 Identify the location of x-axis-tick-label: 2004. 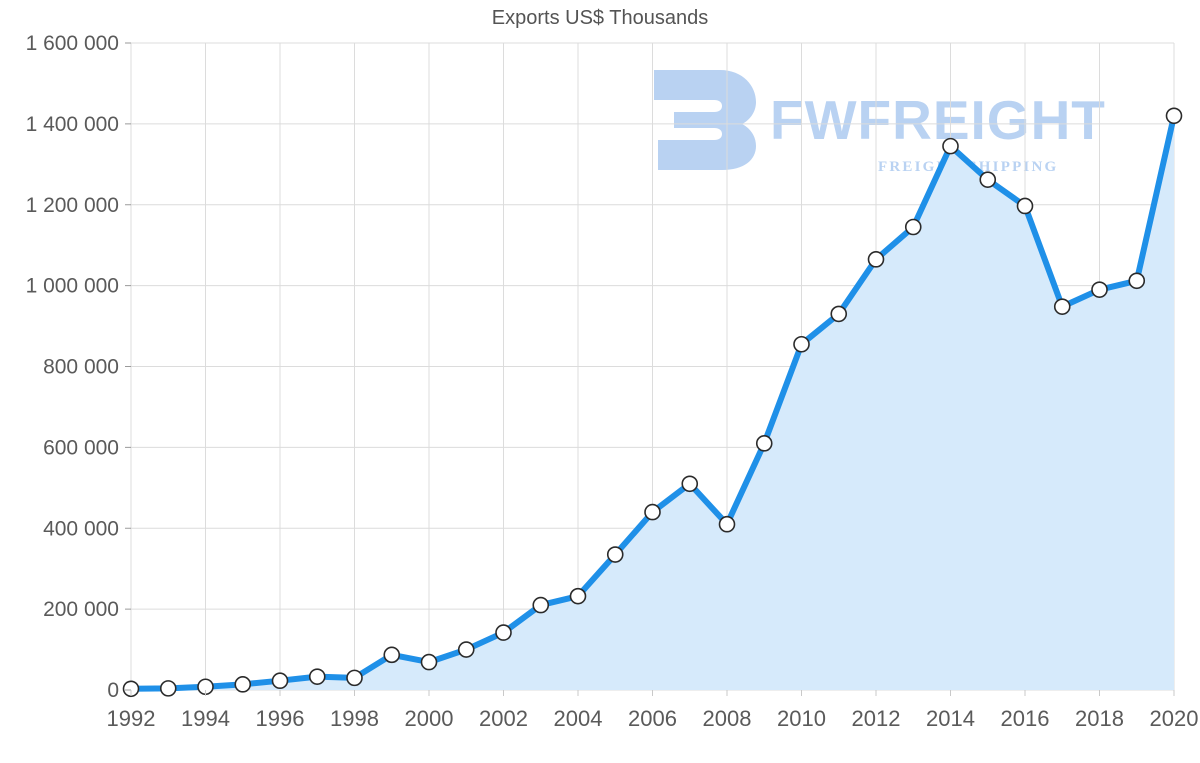
(578, 718).